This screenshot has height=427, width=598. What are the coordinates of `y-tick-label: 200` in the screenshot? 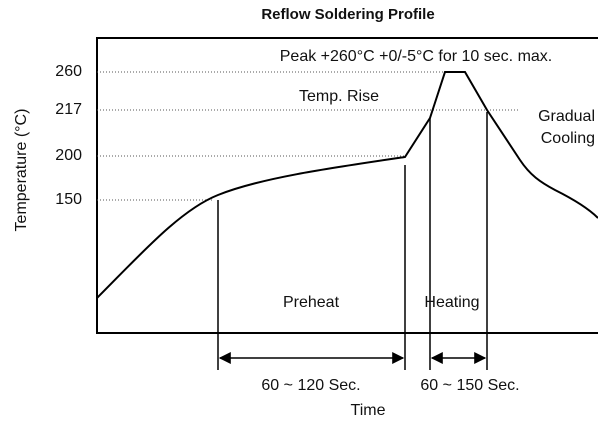 It's located at (68, 155).